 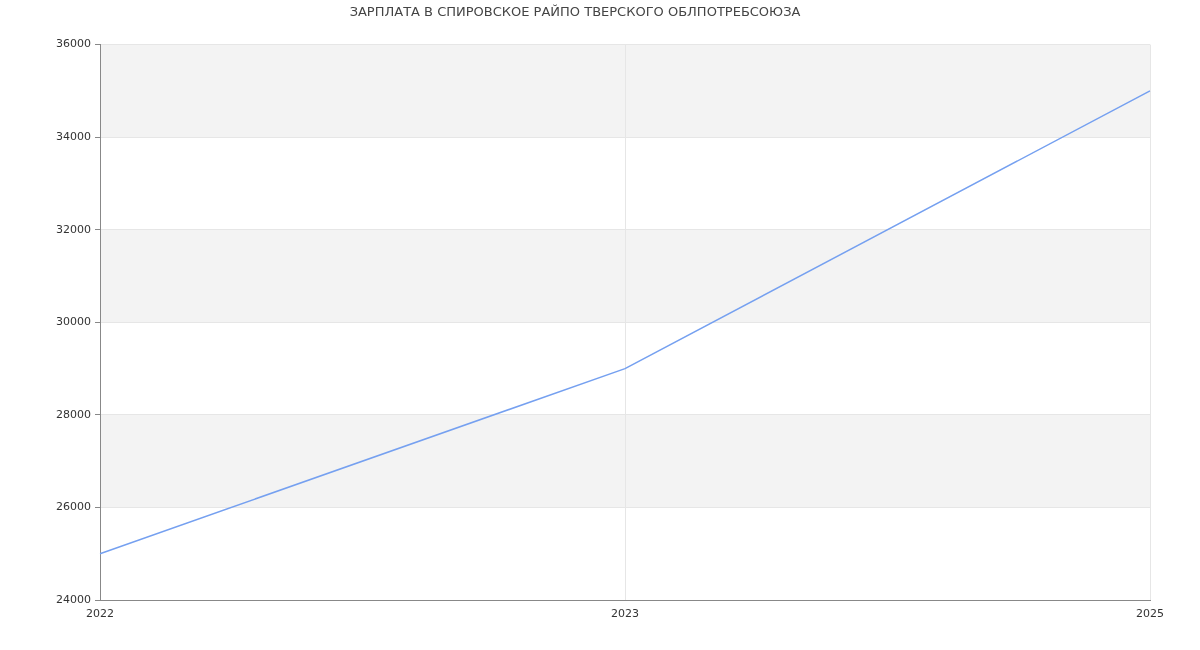 I want to click on y-tick-label: 30000, so click(x=73, y=322).